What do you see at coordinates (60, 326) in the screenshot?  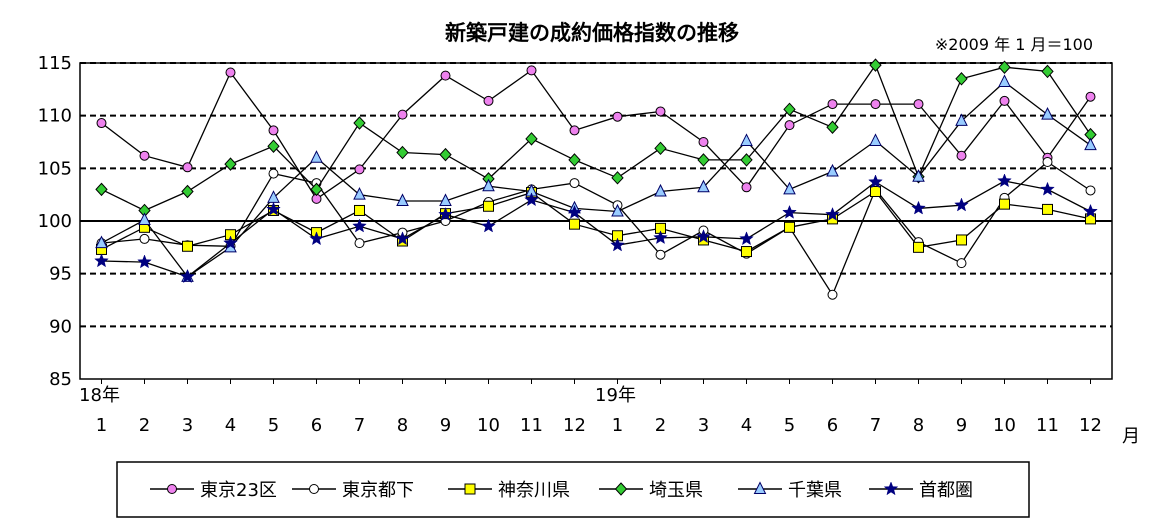 I see `y-tick-label: 90` at bounding box center [60, 326].